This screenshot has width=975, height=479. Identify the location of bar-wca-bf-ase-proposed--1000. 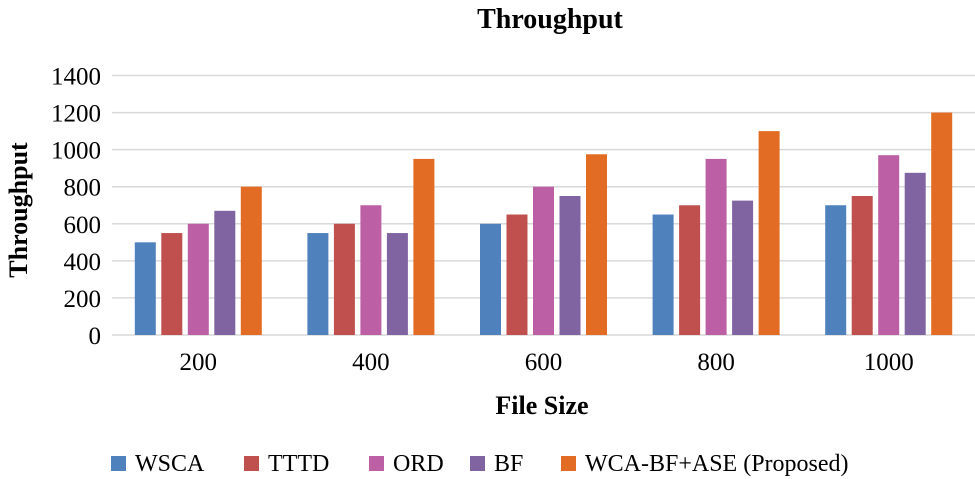
(942, 223).